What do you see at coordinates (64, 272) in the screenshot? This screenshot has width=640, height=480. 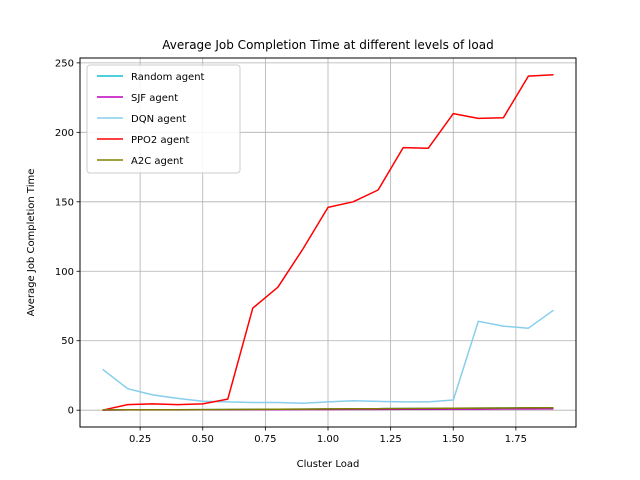 I see `y-tick-label: 100` at bounding box center [64, 272].